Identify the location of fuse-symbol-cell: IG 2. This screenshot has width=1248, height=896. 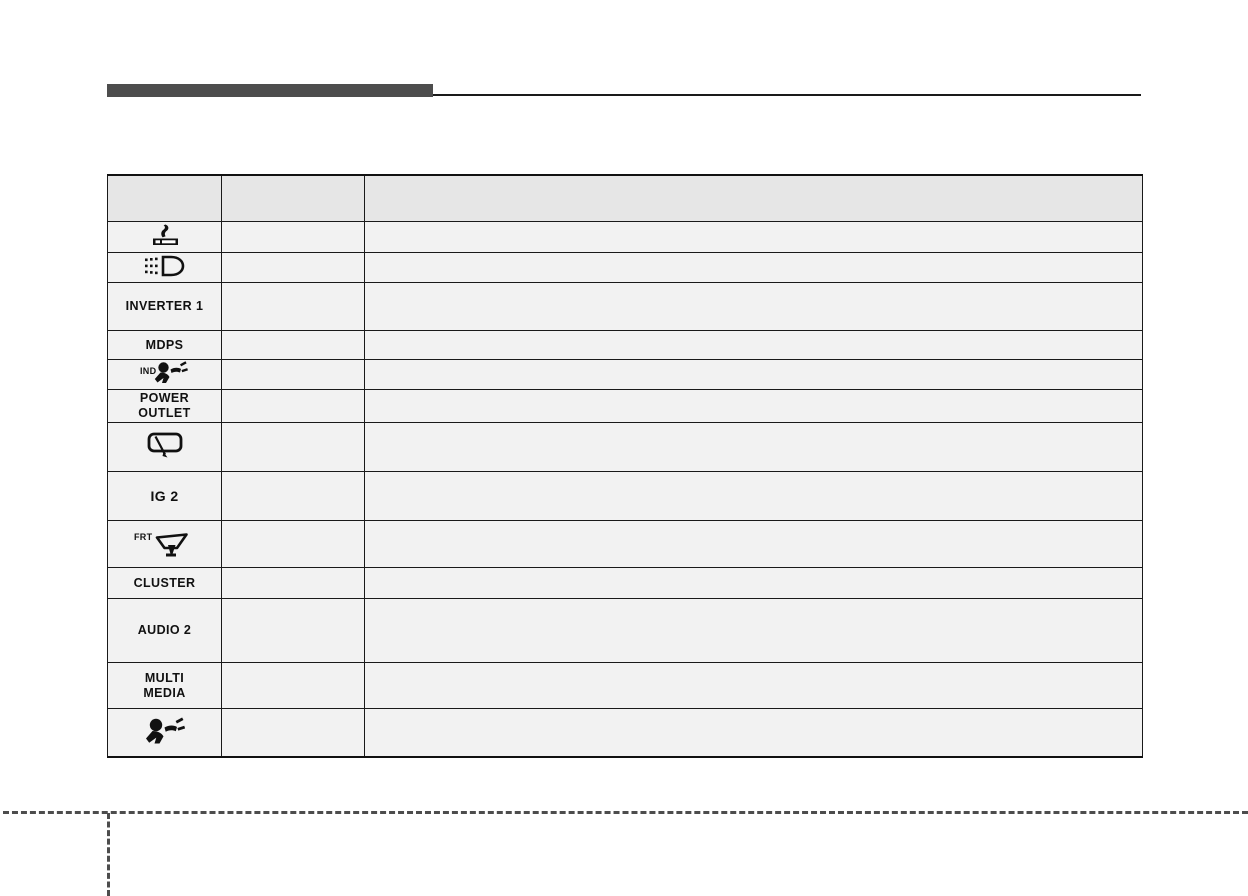
(164, 496).